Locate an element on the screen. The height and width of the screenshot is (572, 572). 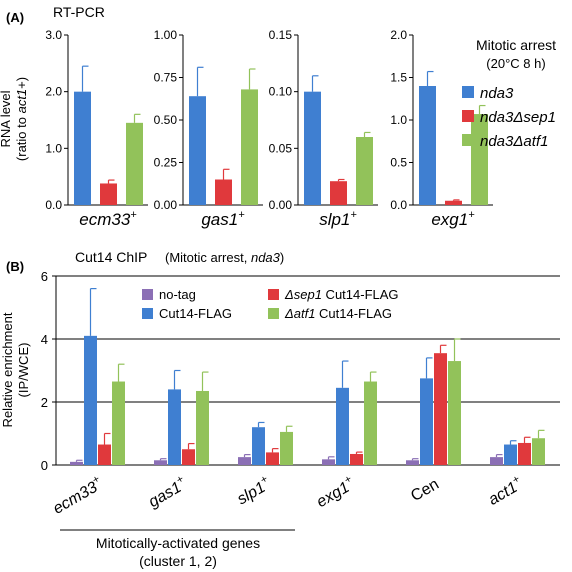
y-tick-label: 4 is located at coordinates (44, 339).